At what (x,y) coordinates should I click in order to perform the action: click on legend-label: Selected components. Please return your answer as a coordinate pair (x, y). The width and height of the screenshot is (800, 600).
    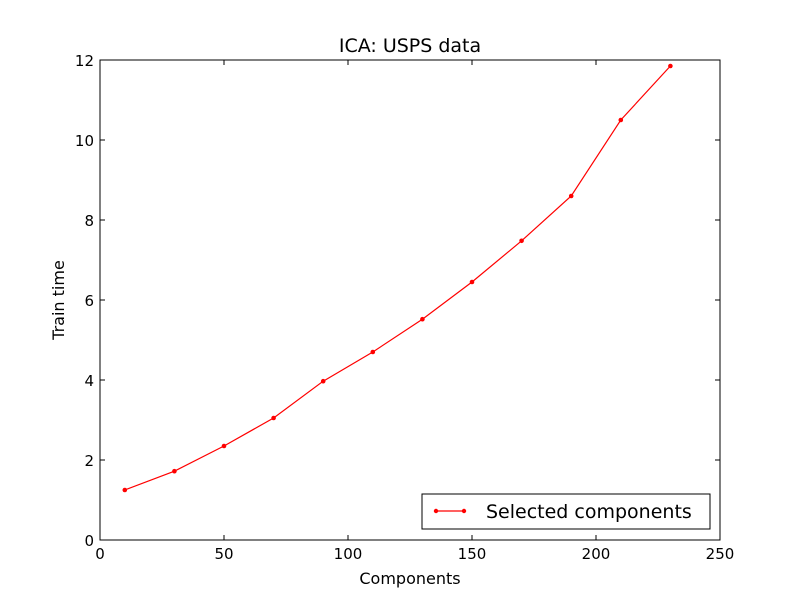
    Looking at the image, I should click on (589, 512).